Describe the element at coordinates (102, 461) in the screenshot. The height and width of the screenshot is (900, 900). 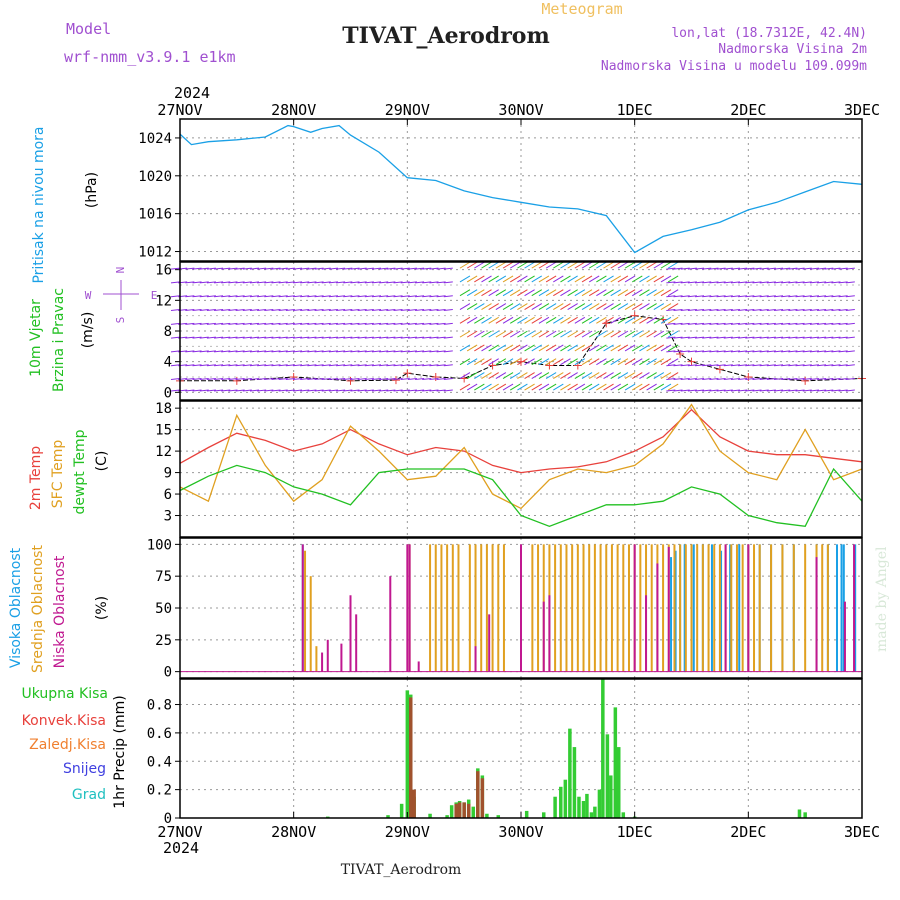
I see `axis-label: (C)` at that location.